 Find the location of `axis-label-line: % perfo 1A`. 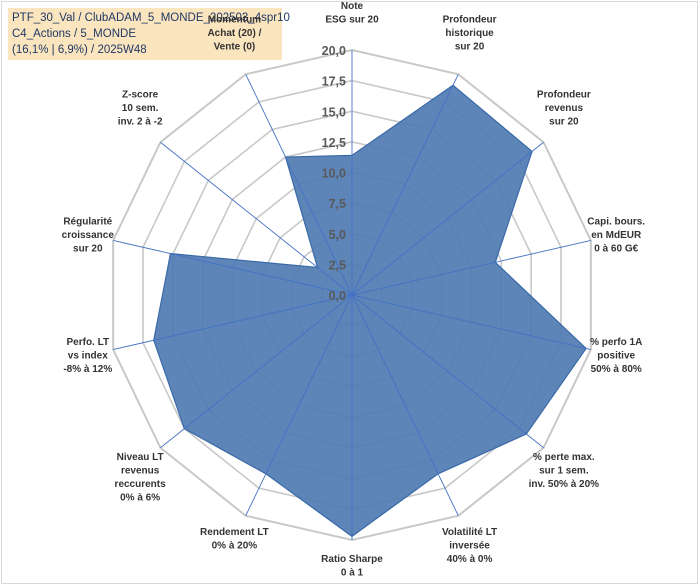

axis-label-line: % perfo 1A is located at coordinates (616, 342).